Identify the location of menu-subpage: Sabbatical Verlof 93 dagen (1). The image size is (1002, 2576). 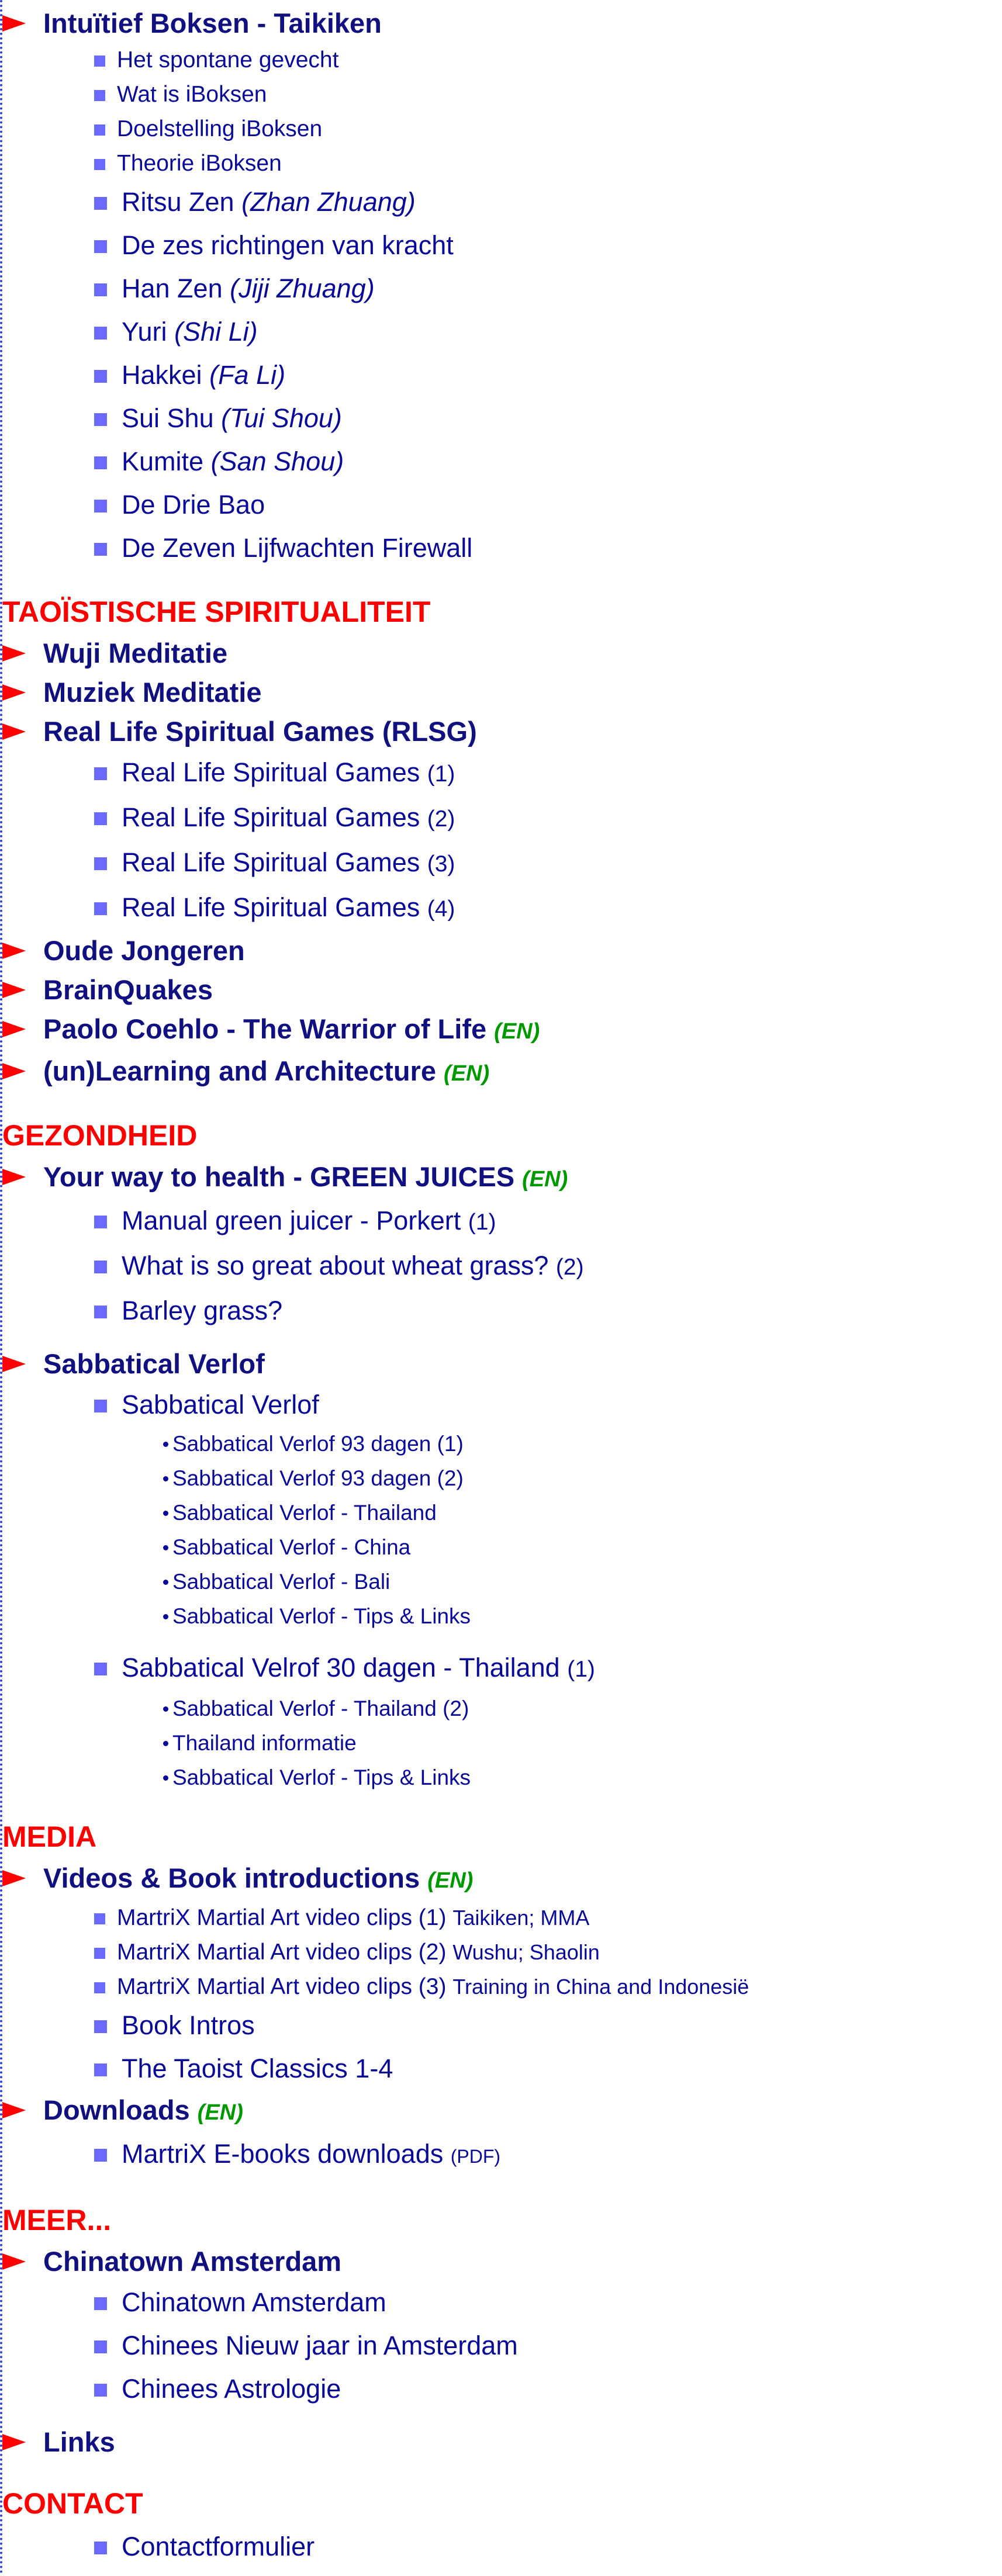
(502, 1444).